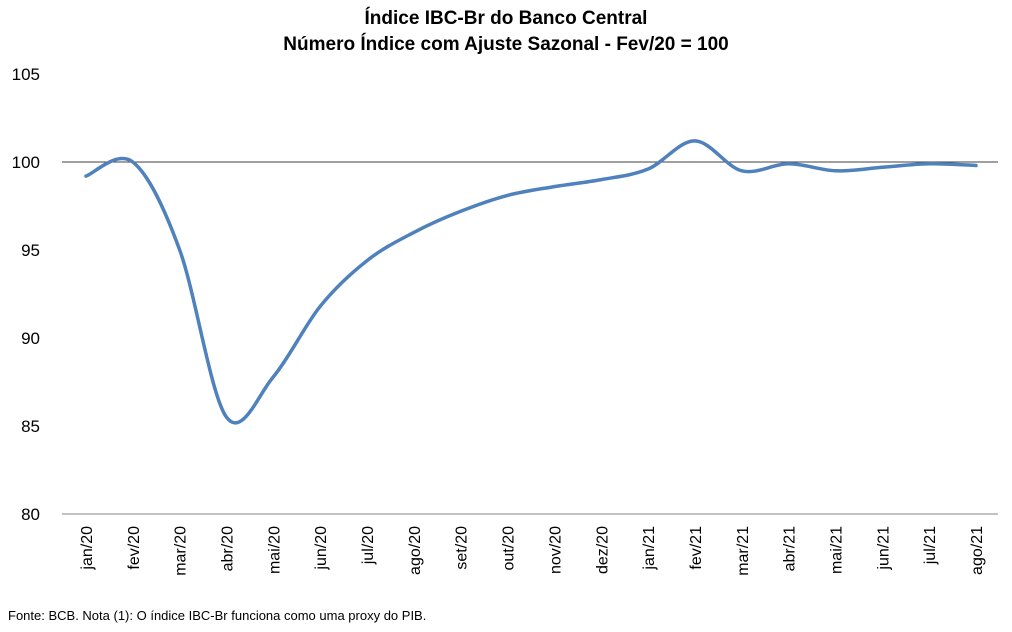  I want to click on y-tick-label: 100, so click(26, 162).